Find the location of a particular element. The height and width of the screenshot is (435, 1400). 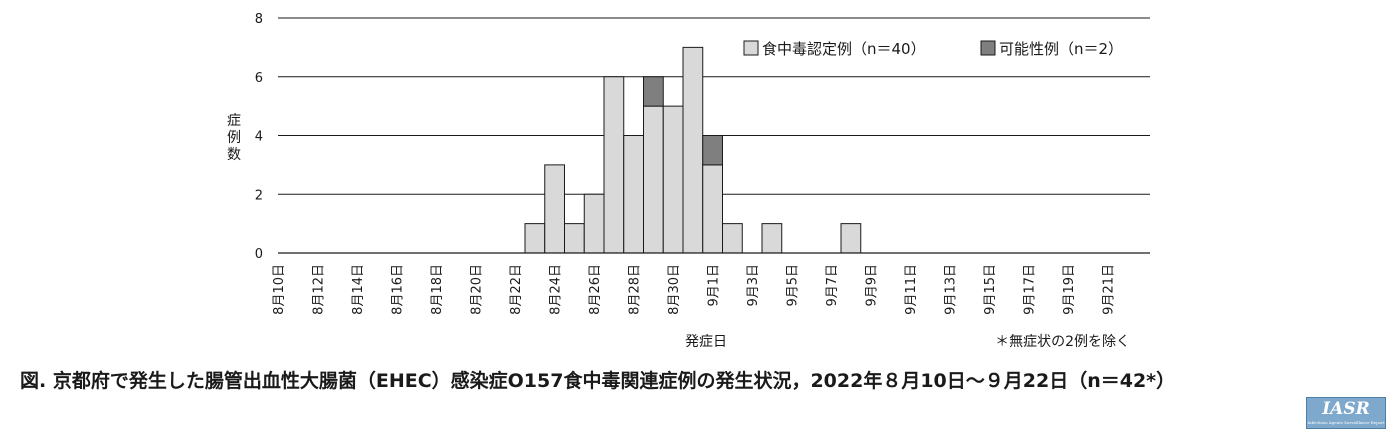

y-tick-label-2: 2 is located at coordinates (259, 195).